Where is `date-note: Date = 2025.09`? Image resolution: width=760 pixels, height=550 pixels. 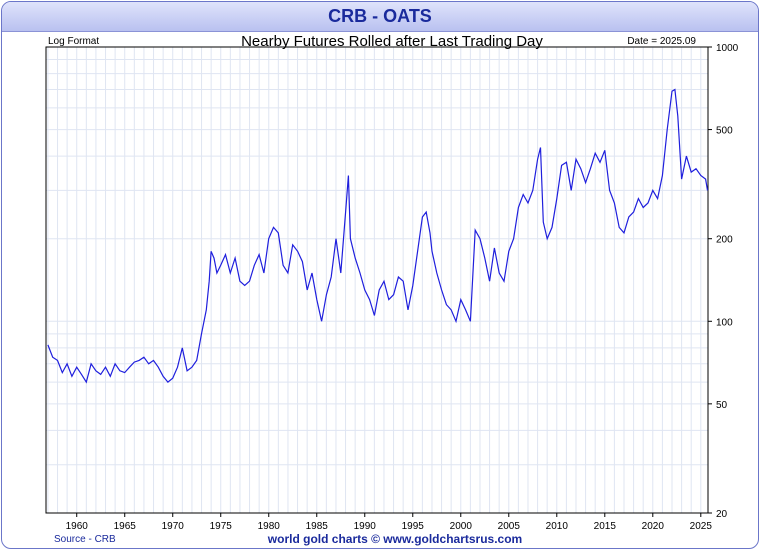 date-note: Date = 2025.09 is located at coordinates (661, 41).